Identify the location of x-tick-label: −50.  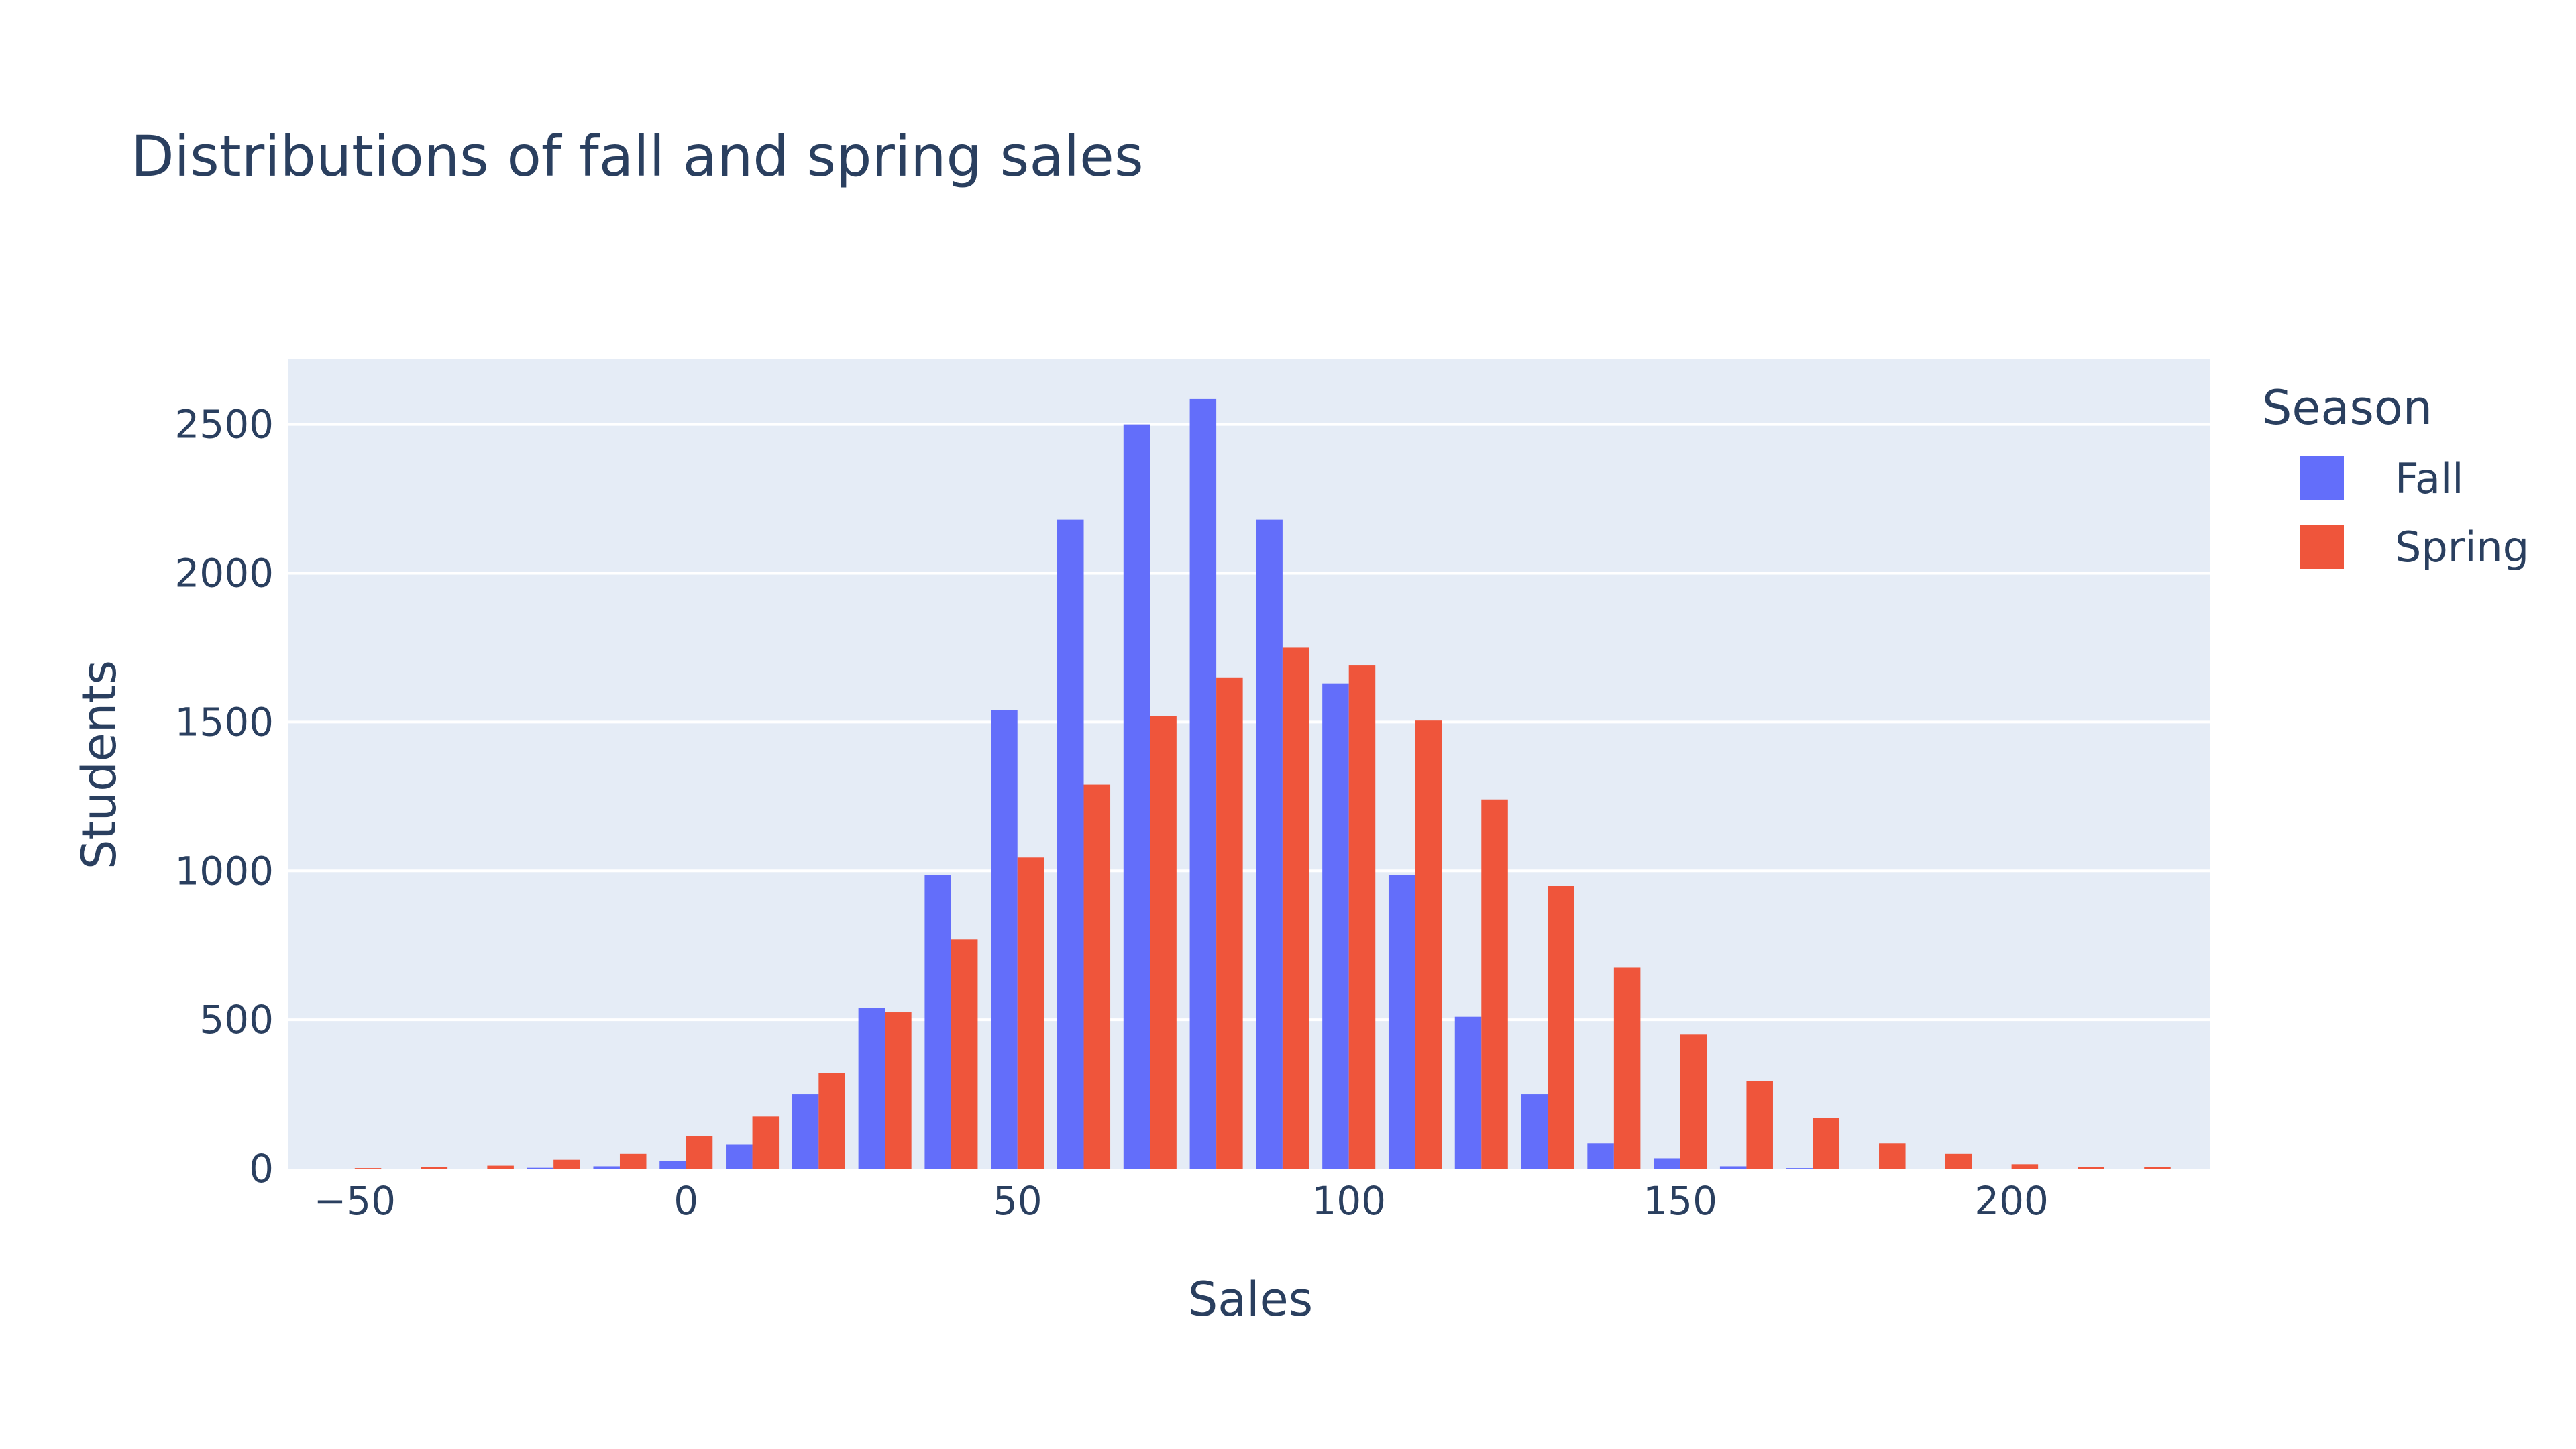
(355, 1201).